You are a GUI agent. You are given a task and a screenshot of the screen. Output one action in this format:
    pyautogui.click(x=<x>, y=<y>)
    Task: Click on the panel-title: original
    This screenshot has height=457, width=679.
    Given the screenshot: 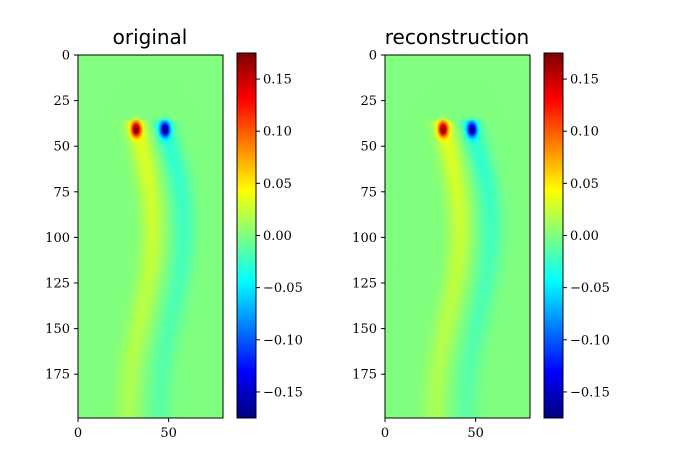 What is the action you would take?
    pyautogui.click(x=150, y=37)
    